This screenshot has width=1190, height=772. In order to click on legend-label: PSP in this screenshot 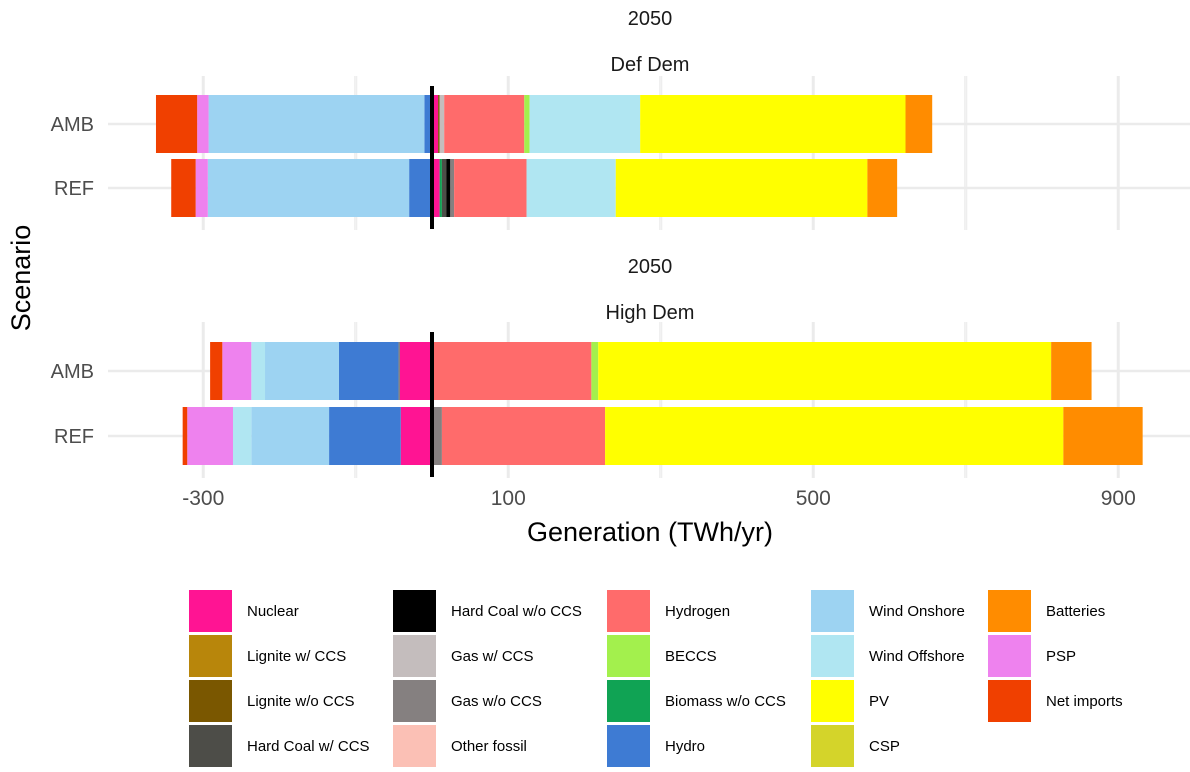, I will do `click(1061, 656)`.